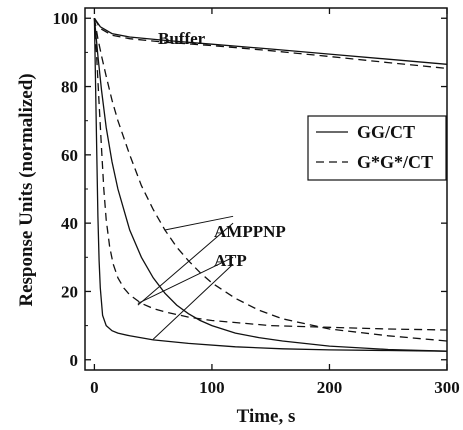 The height and width of the screenshot is (430, 463). Describe the element at coordinates (69, 155) in the screenshot. I see `y-tick-label-60: 60` at that location.